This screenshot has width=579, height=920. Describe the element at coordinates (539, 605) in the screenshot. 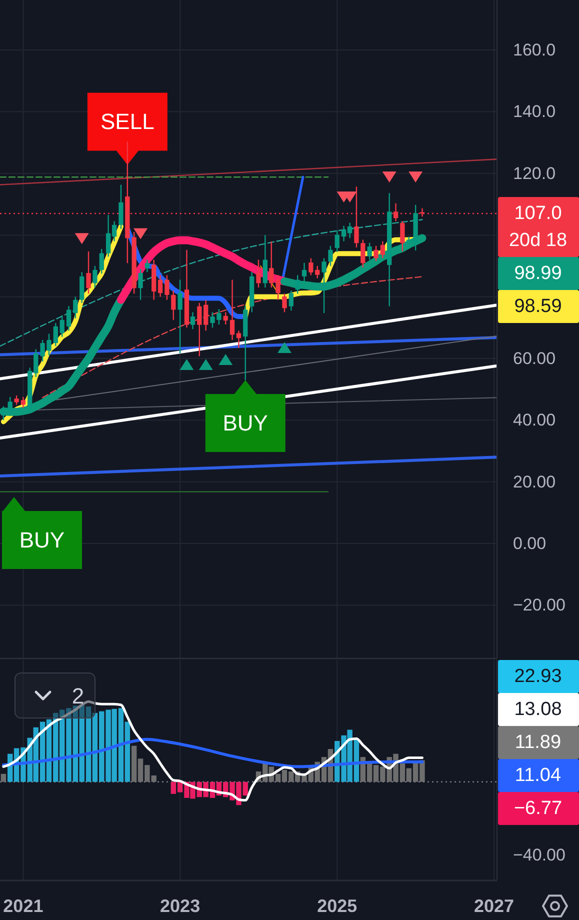

I see `y-tick-label: −20.00` at that location.